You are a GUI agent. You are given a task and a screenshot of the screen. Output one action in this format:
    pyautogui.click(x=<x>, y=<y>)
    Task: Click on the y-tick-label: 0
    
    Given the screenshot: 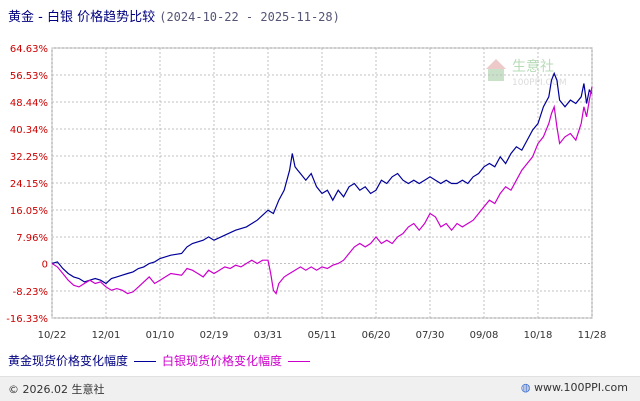 What is the action you would take?
    pyautogui.click(x=45, y=265)
    